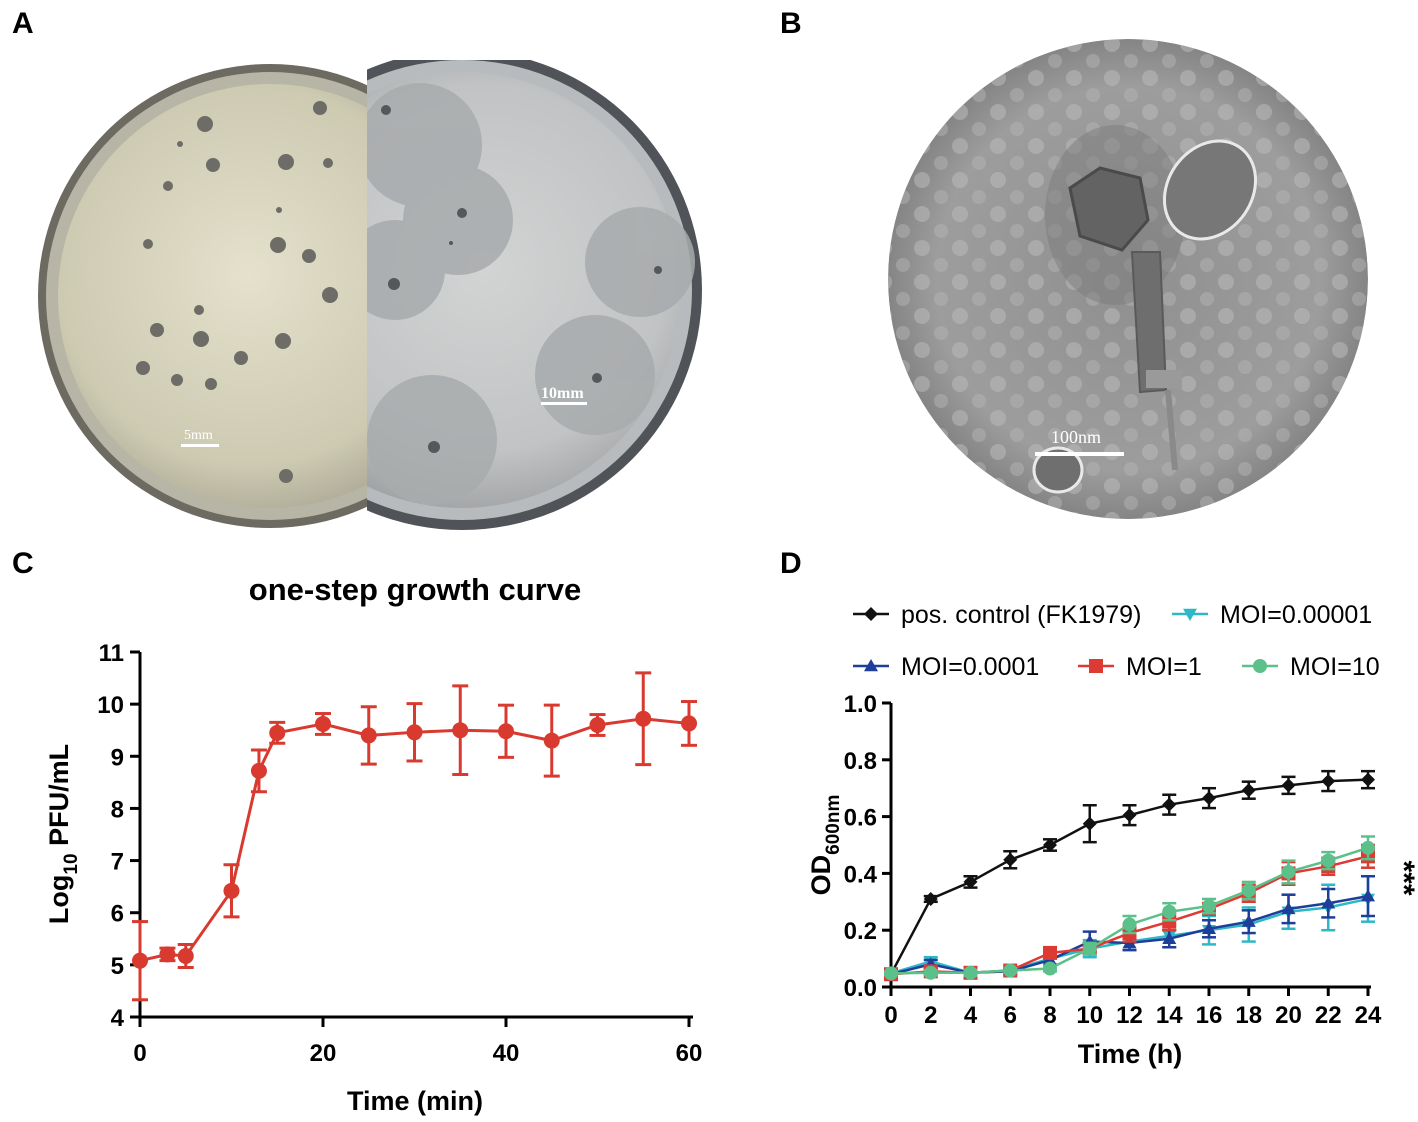 Image resolution: width=1418 pixels, height=1122 pixels. Describe the element at coordinates (1089, 1015) in the screenshot. I see `chart-d-xtick-label: 10` at that location.